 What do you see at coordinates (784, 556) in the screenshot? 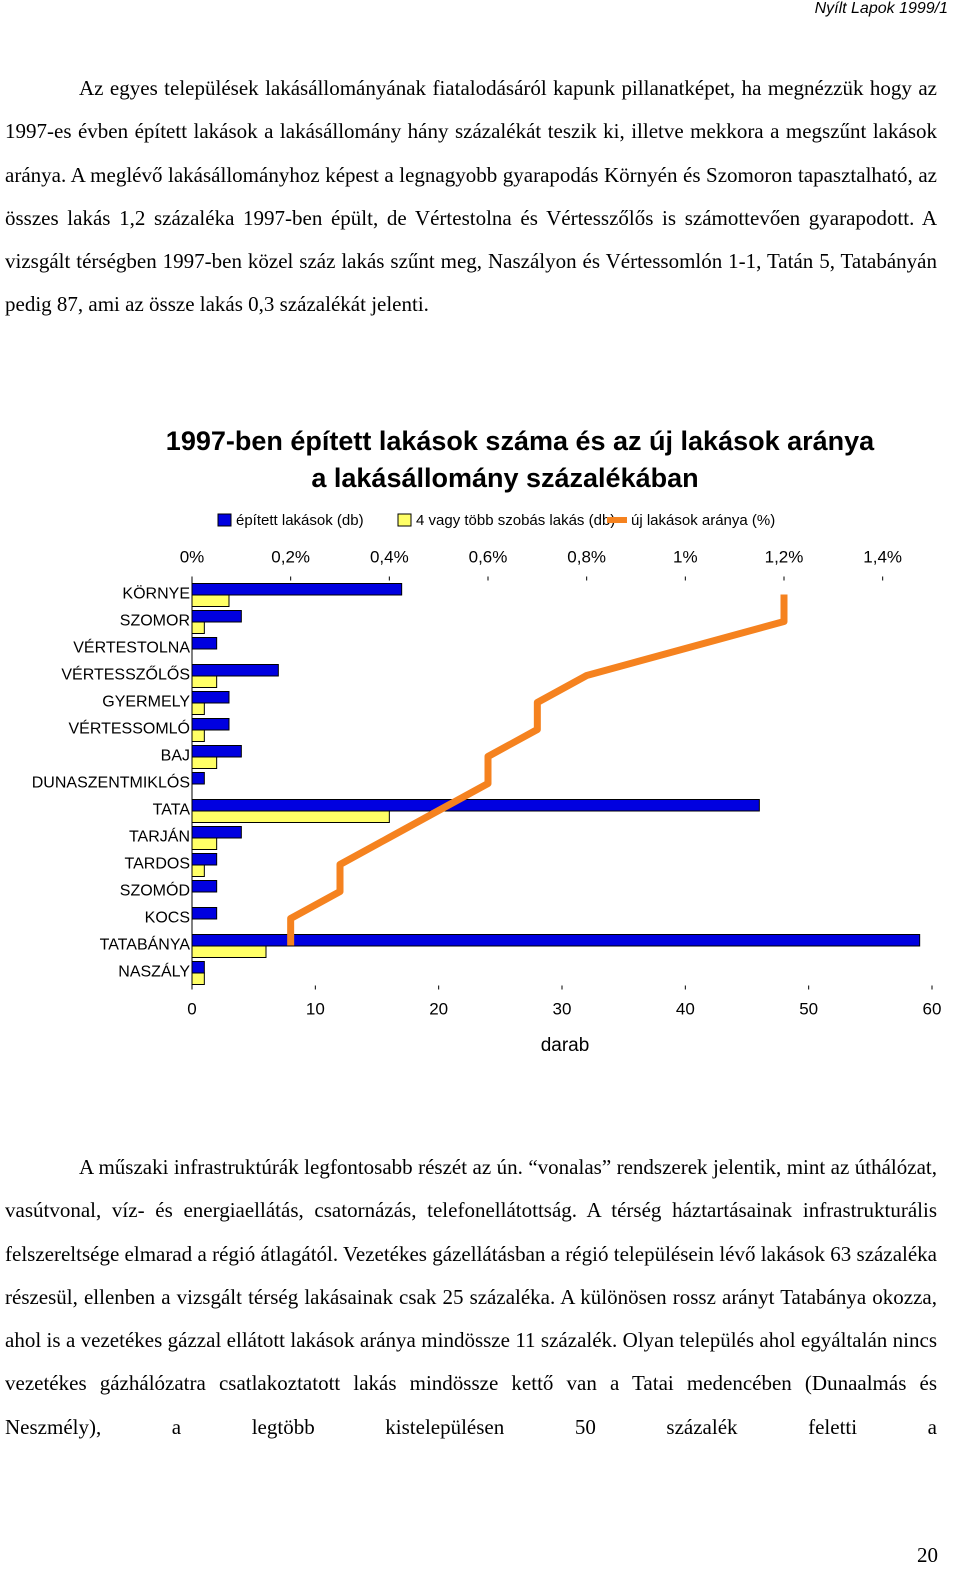
I see `x2-tick-label: 1,2%` at bounding box center [784, 556].